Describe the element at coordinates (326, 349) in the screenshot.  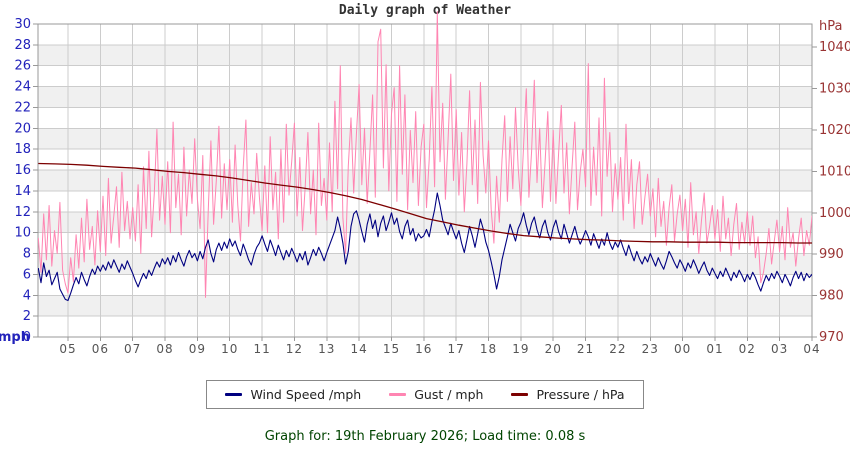
I see `svg-text: 13` at that location.